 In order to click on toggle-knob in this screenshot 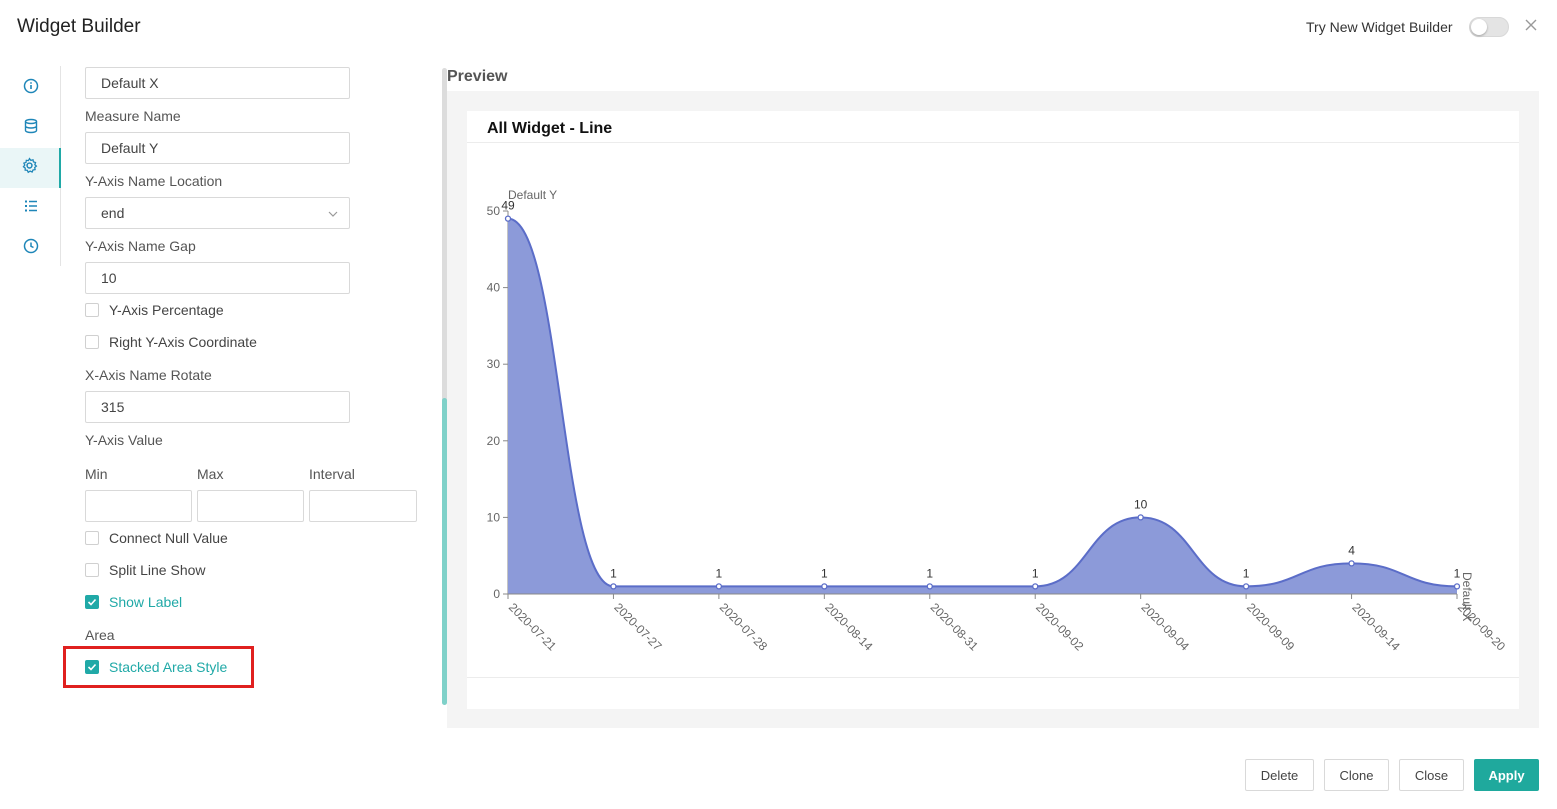, I will do `click(1479, 27)`.